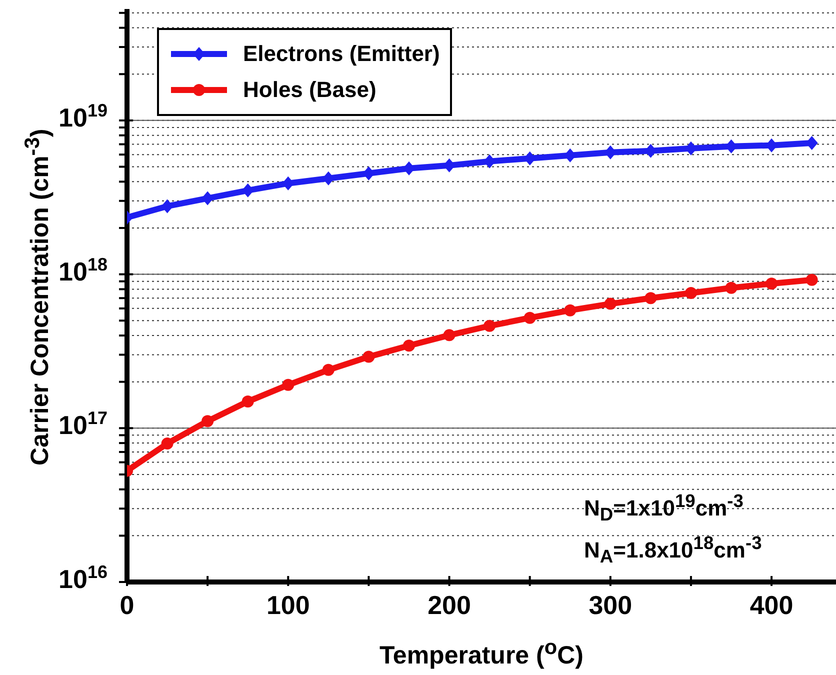  Describe the element at coordinates (83, 424) in the screenshot. I see `y-tick-label: 10$^{17}$` at that location.